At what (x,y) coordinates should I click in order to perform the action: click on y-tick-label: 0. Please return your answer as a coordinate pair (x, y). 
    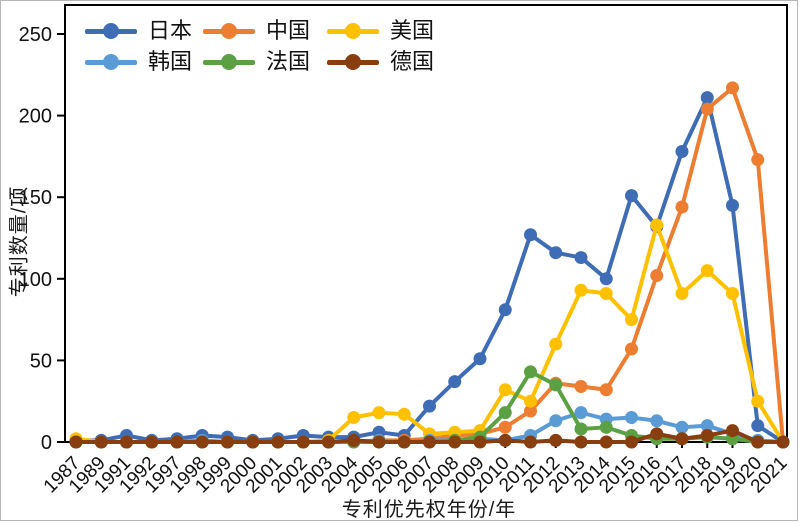
    Looking at the image, I should click on (46, 443).